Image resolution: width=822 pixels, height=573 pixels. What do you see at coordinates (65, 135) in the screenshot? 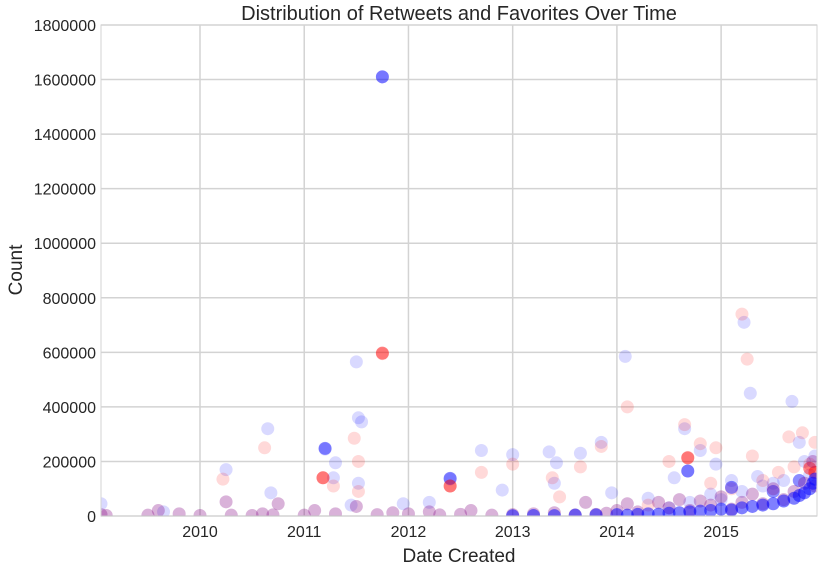
I see `y-tick-label: 1400000` at bounding box center [65, 135].